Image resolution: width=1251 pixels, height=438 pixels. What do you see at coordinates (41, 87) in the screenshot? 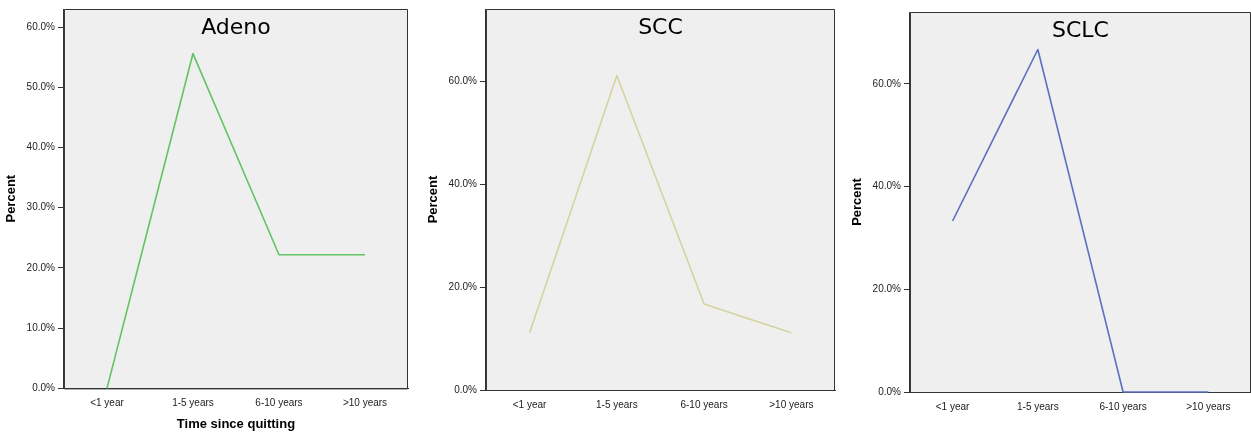
I see `y-tick-label: 50.0%` at bounding box center [41, 87].